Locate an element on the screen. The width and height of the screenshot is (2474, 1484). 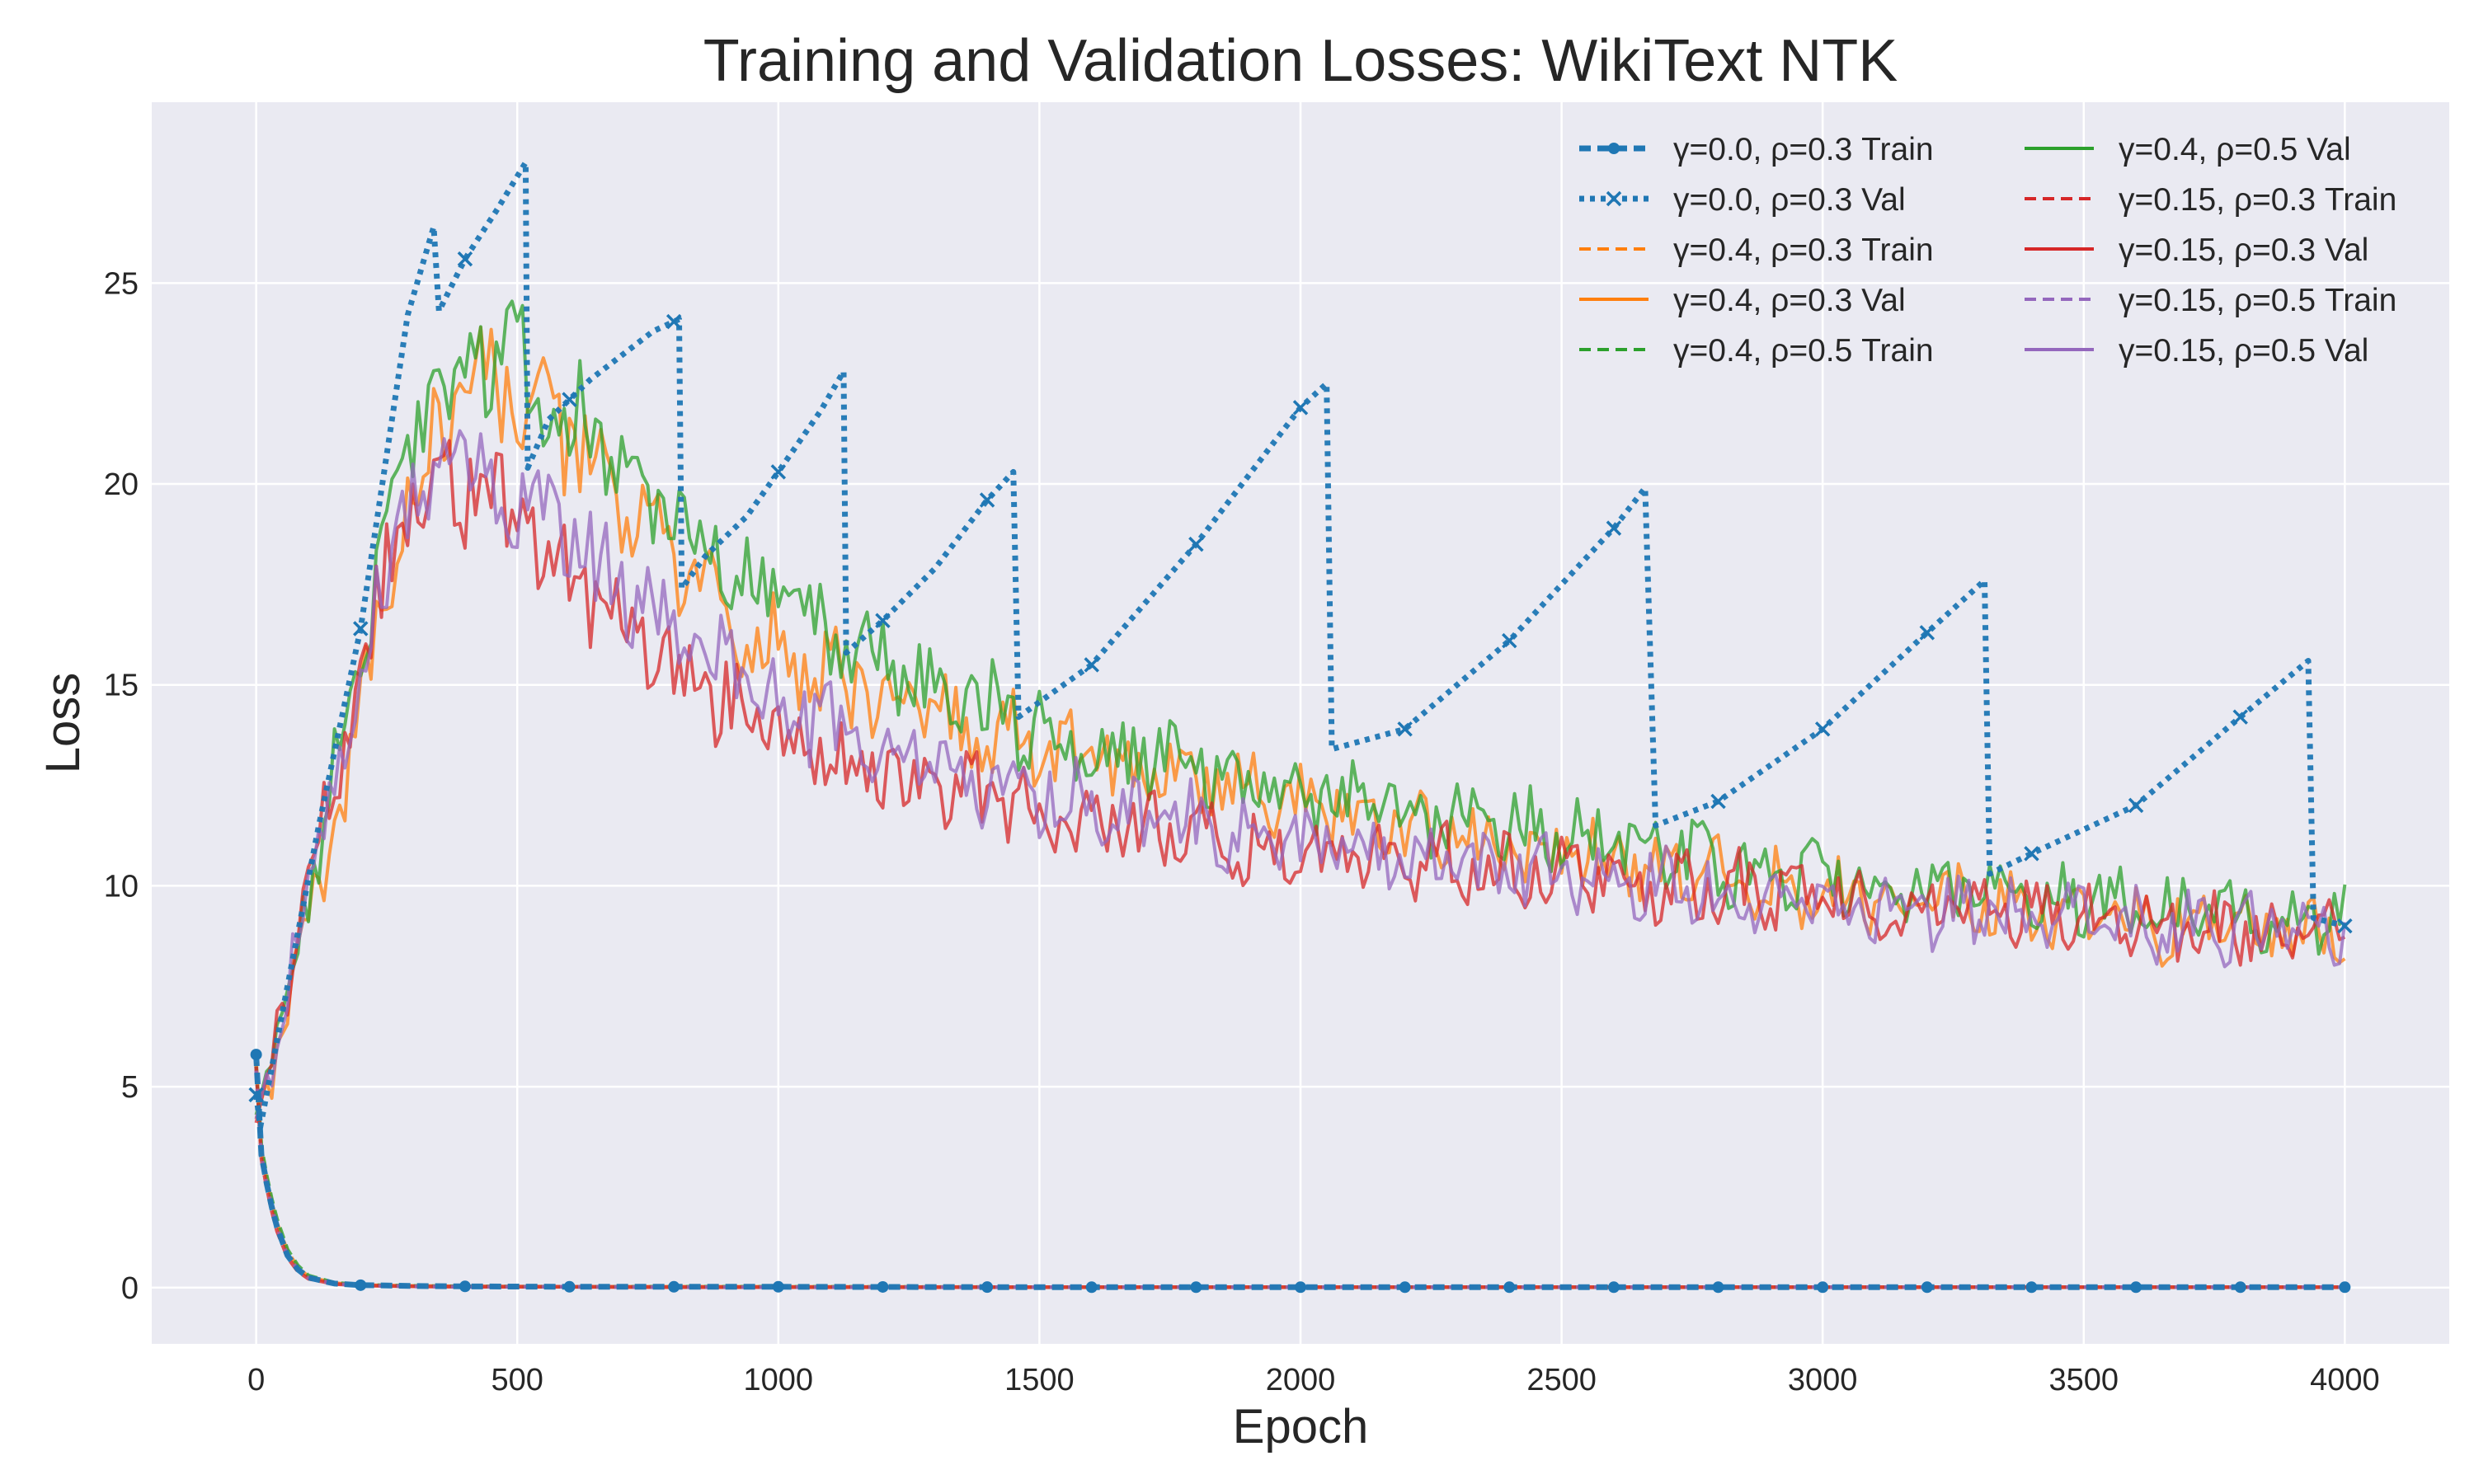
legend-item: γ=0.0, ρ=0.3 Train is located at coordinates (1756, 149).